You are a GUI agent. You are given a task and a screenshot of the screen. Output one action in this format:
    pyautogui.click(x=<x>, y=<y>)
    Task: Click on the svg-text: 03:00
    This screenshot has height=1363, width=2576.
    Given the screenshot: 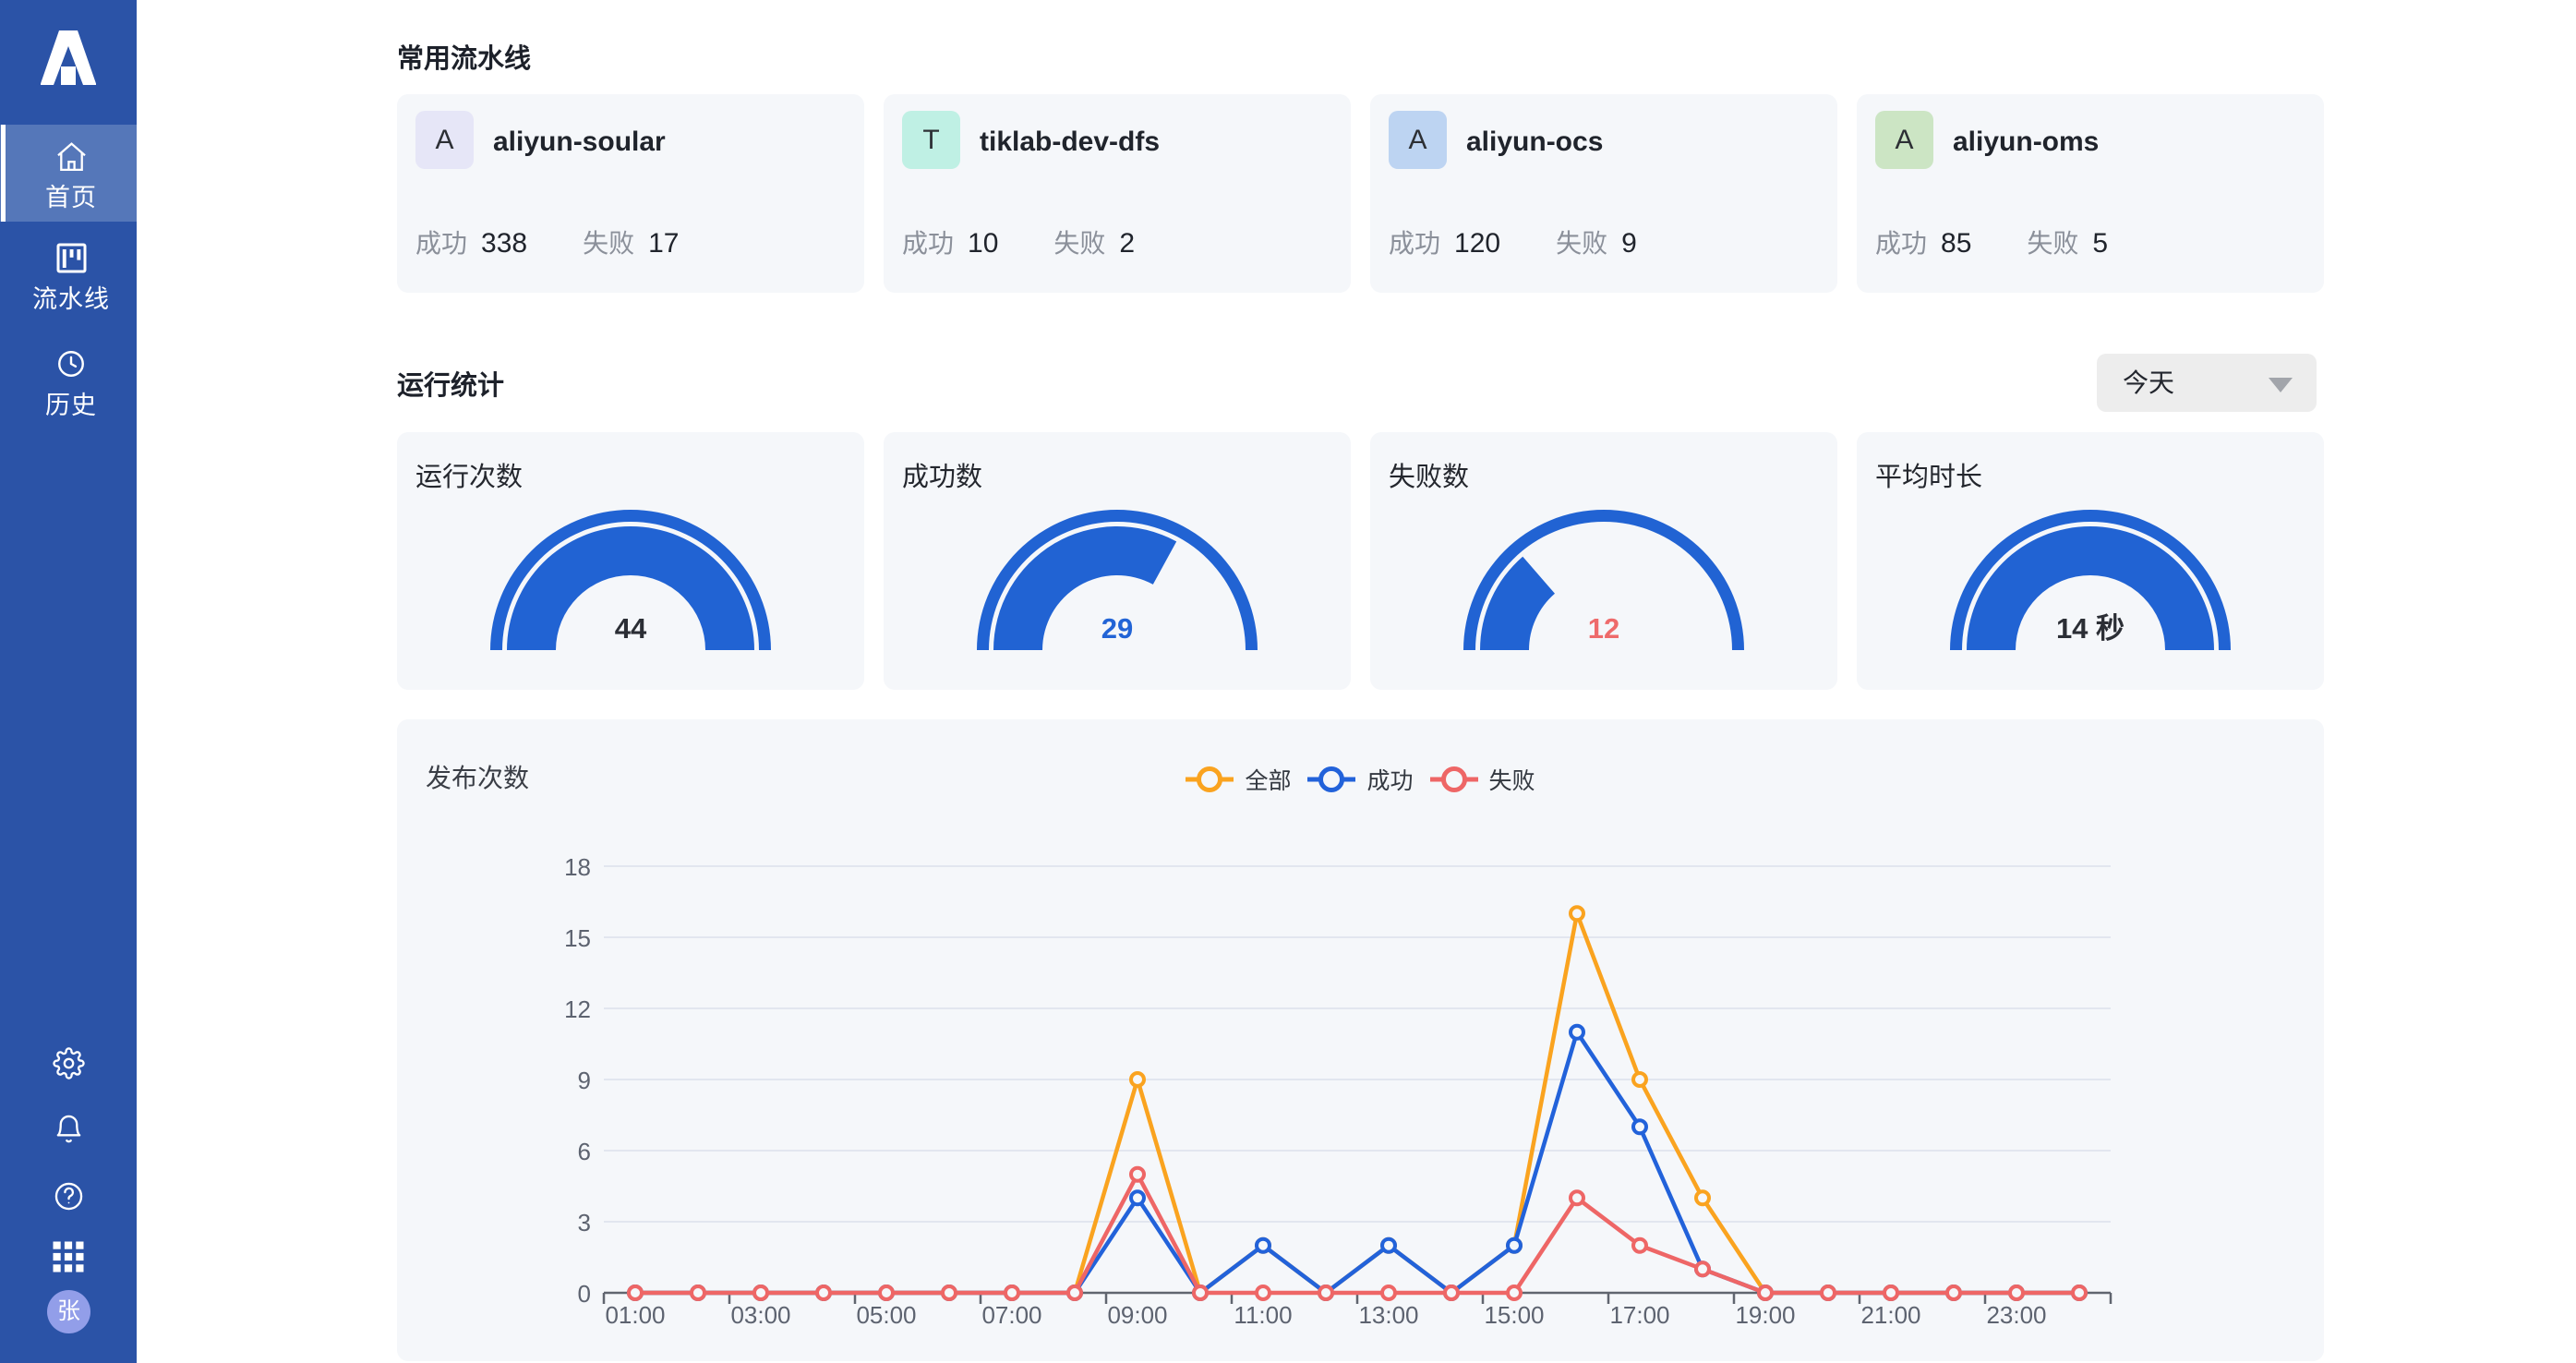 What is the action you would take?
    pyautogui.click(x=760, y=1315)
    